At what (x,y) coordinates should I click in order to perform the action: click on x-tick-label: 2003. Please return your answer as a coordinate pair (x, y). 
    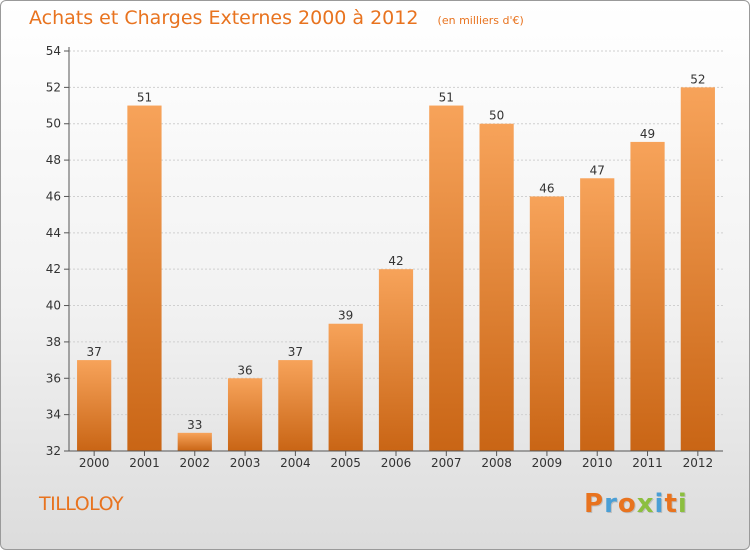
    Looking at the image, I should click on (245, 463).